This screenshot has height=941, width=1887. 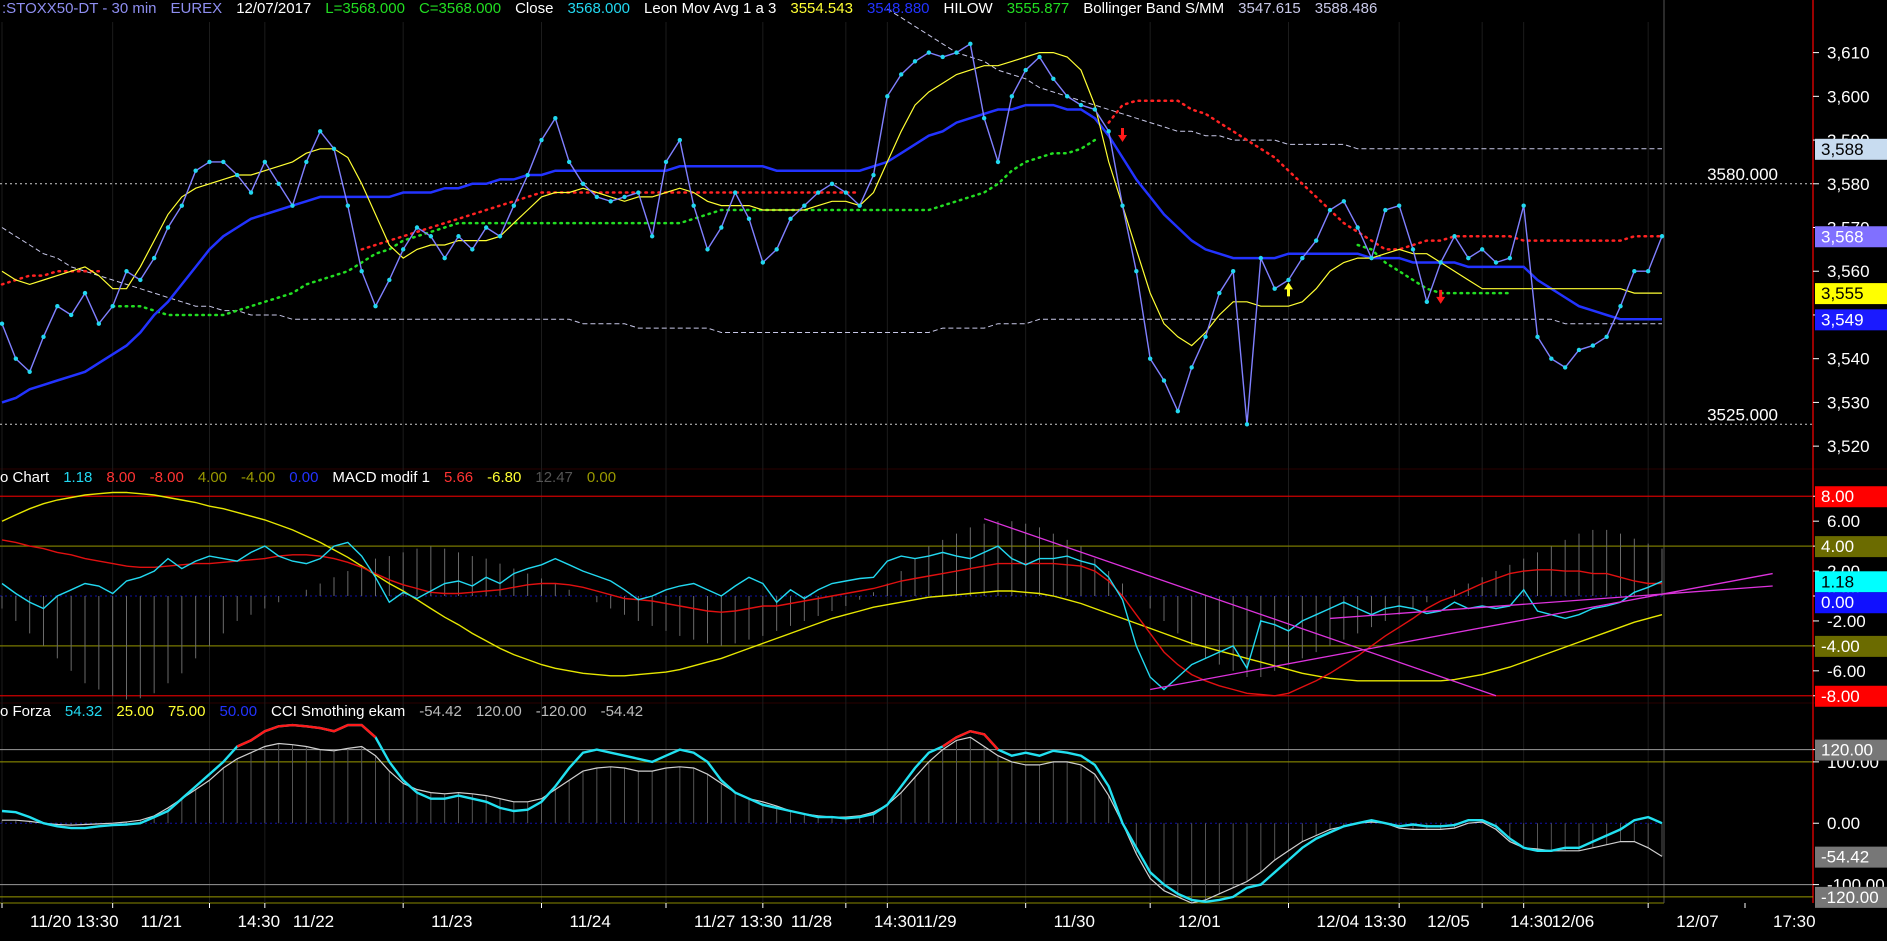 I want to click on value-tag-label: 4.00, so click(x=1837, y=546).